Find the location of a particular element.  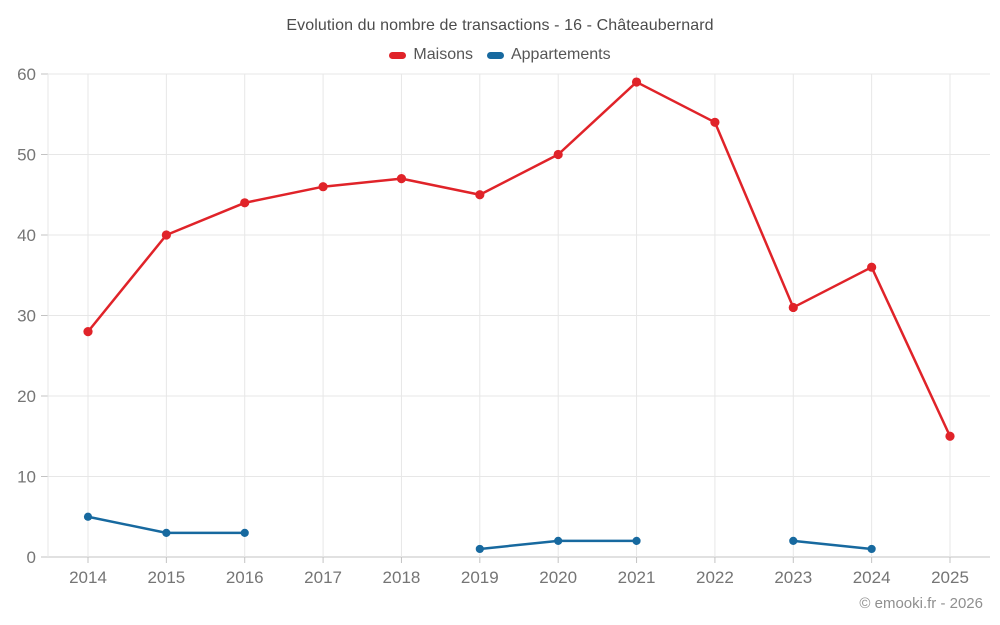

appartements-swatch-icon is located at coordinates (495, 55).